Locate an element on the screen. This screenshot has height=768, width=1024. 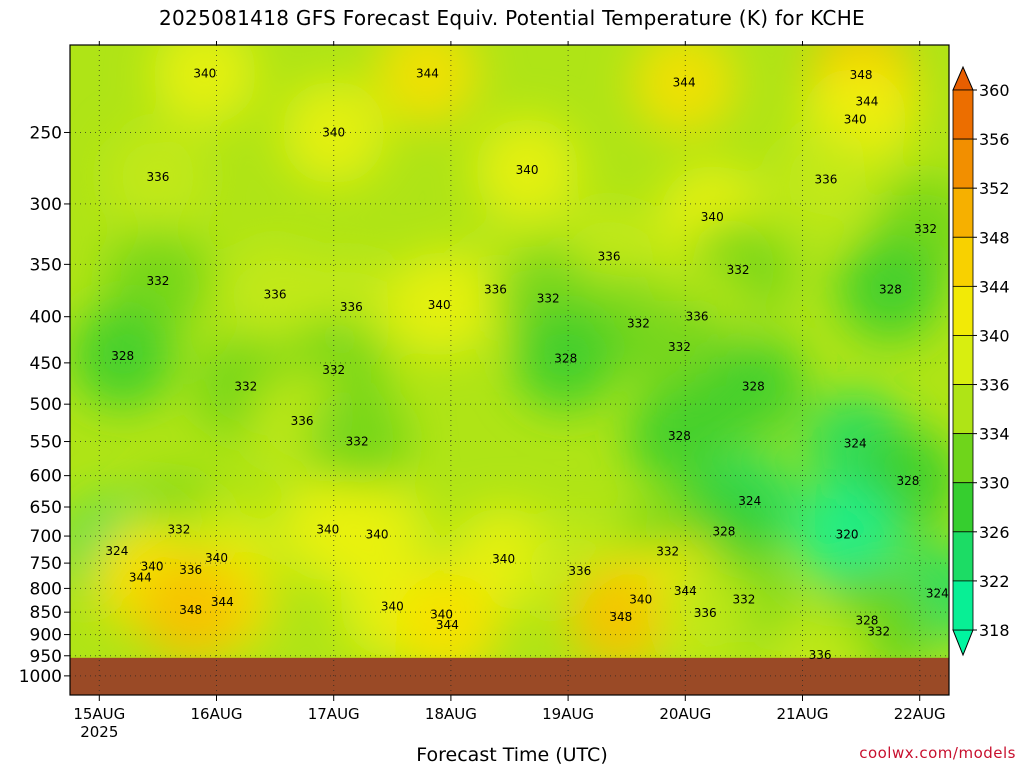
contour-label: 320 is located at coordinates (847, 534).